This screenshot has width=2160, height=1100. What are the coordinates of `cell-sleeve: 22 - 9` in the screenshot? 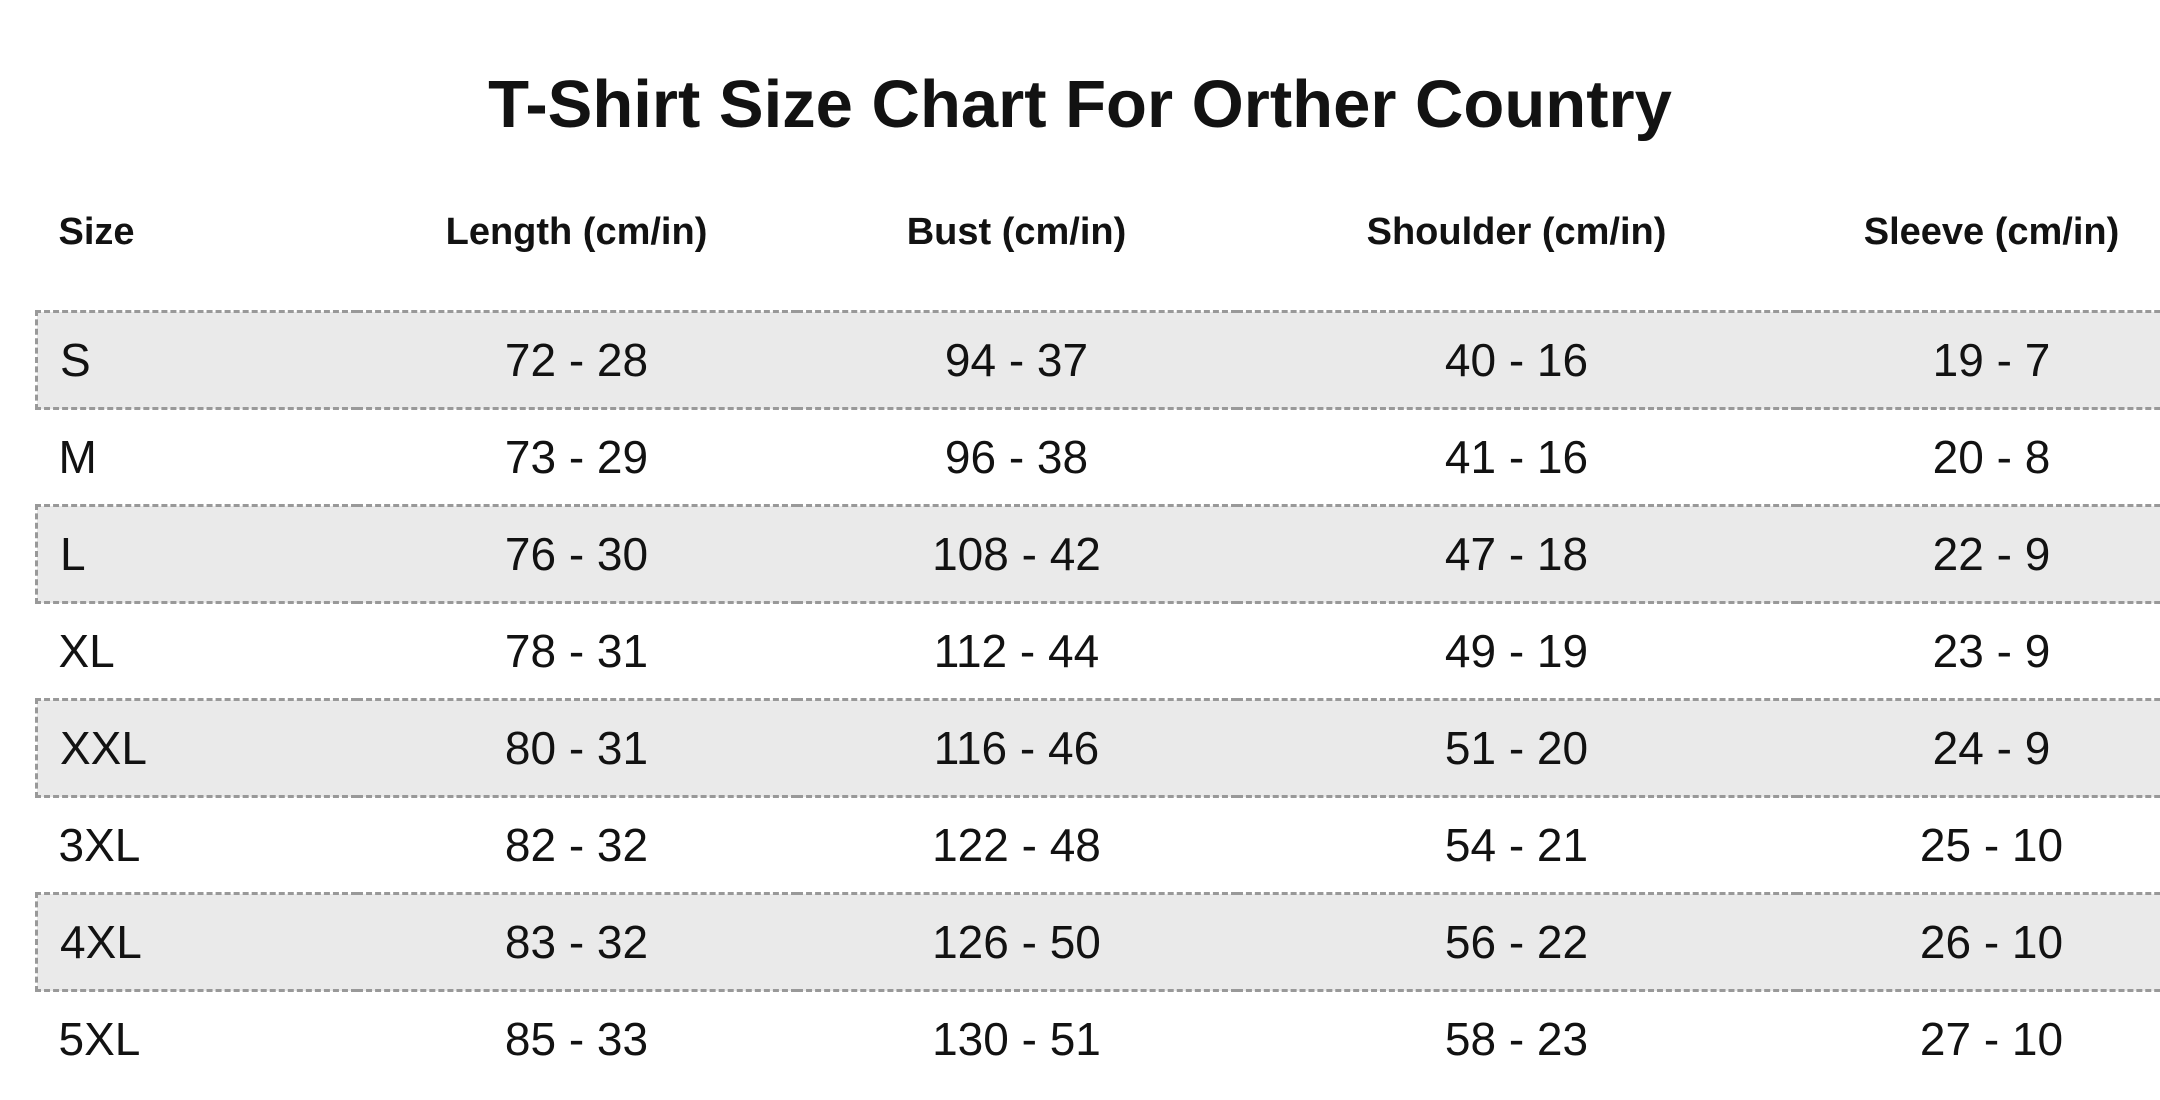 It's located at (1978, 554).